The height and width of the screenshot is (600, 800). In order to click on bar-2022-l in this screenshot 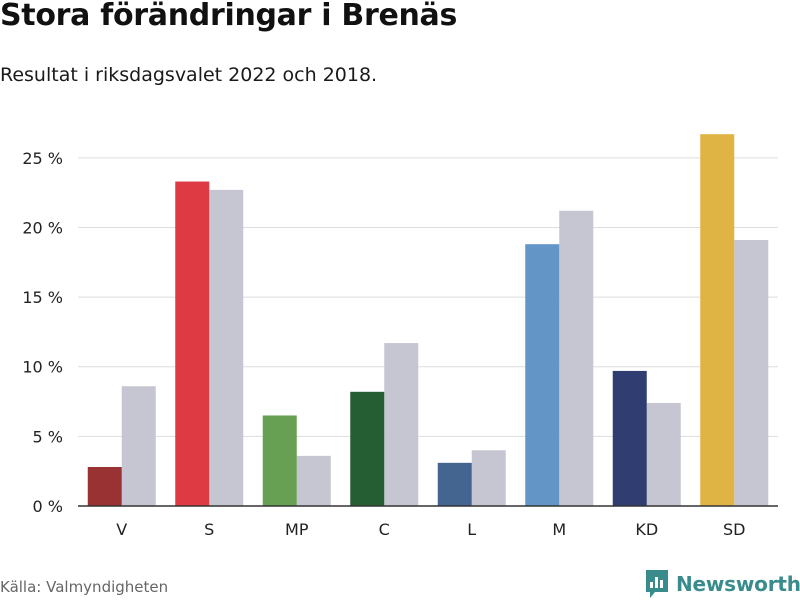, I will do `click(454, 484)`.